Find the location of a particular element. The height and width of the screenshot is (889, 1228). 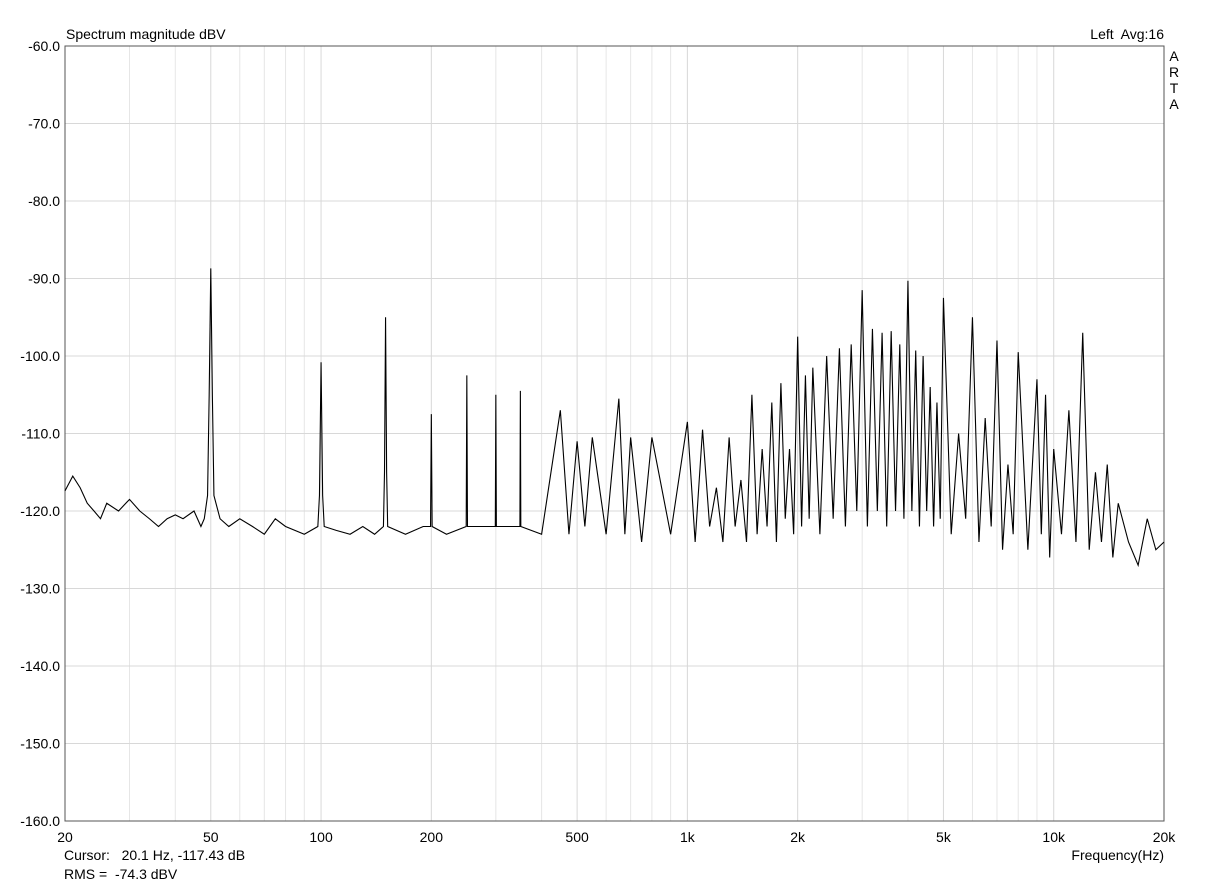

channel-info: Left Avg:16 is located at coordinates (1127, 34).